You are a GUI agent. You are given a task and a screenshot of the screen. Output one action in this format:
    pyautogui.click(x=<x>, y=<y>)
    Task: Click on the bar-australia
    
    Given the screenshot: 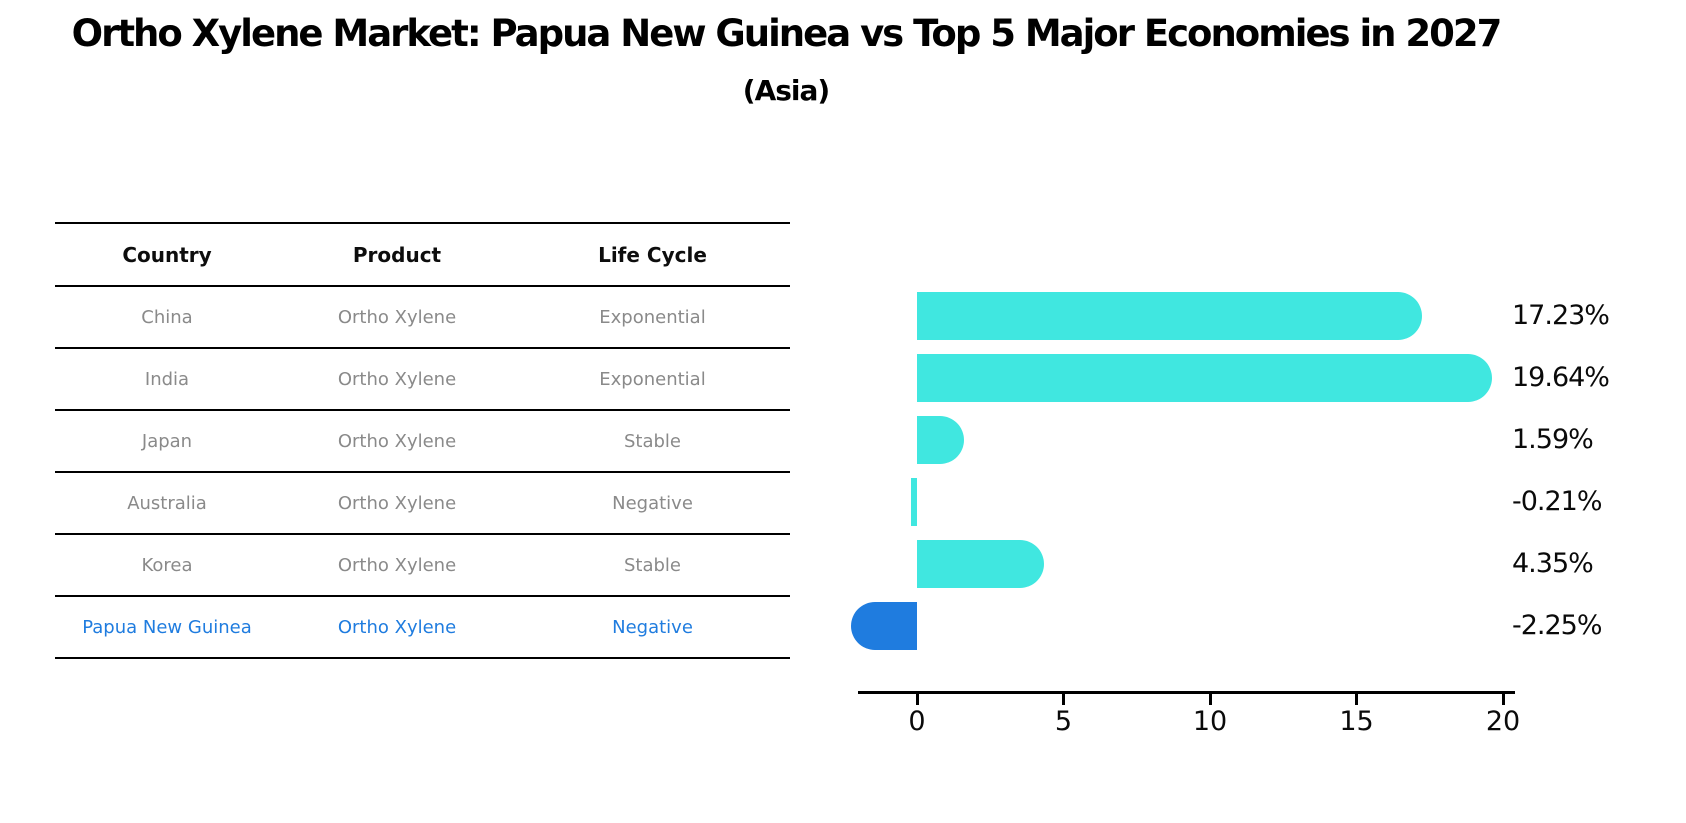 What is the action you would take?
    pyautogui.click(x=913, y=502)
    